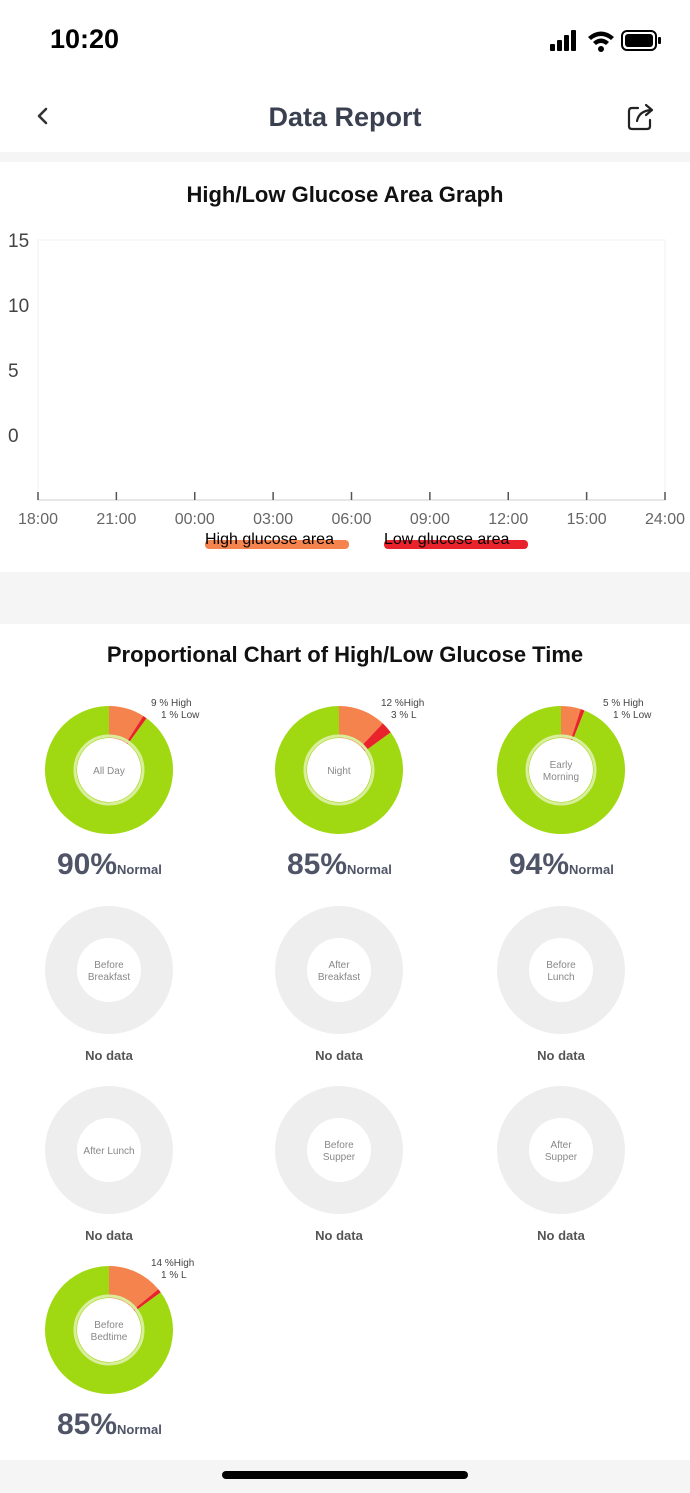 This screenshot has height=1493, width=690. Describe the element at coordinates (116, 519) in the screenshot. I see `x-tick-label: 21:00` at that location.